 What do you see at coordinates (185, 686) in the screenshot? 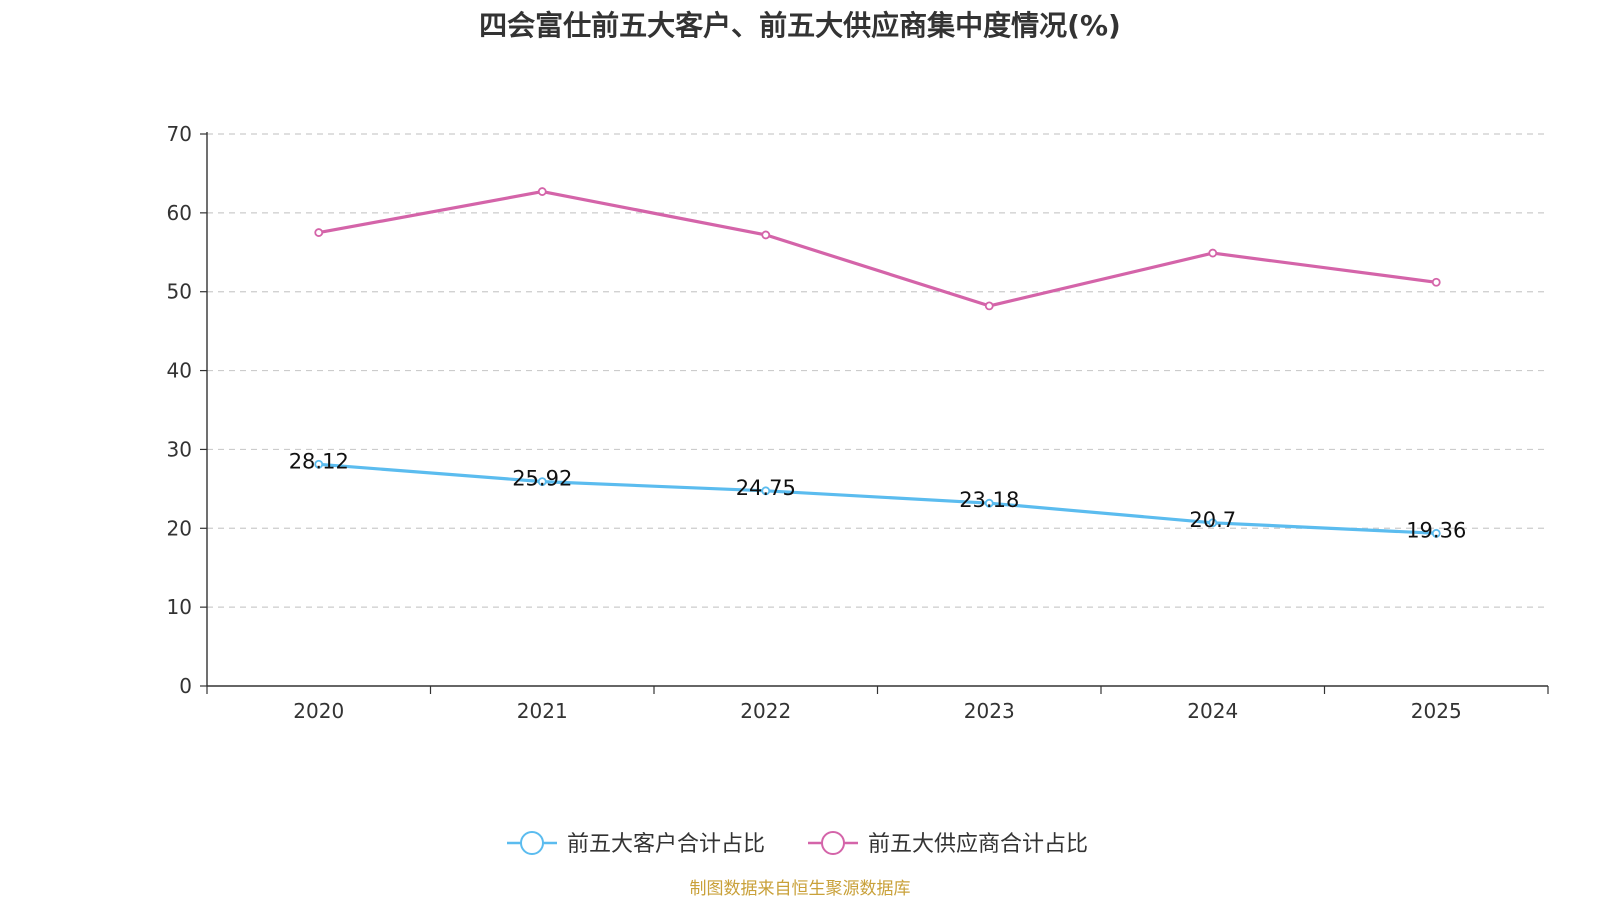
I see `y-tick-label: 0` at bounding box center [185, 686].